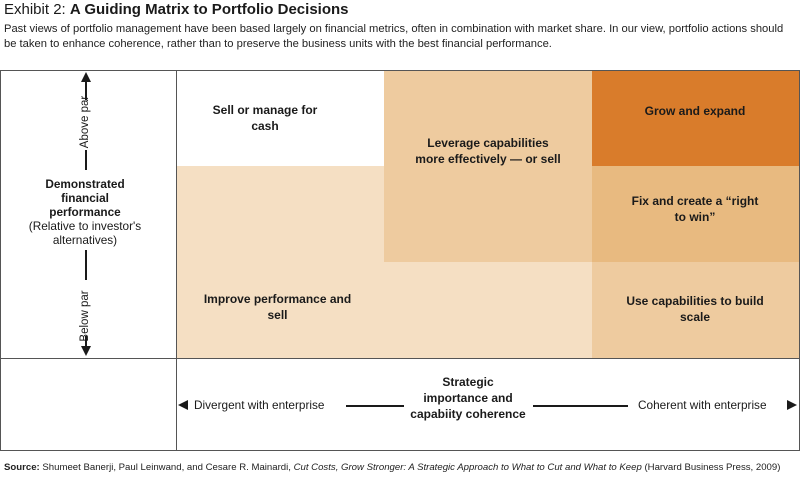 This screenshot has width=800, height=480. What do you see at coordinates (265, 118) in the screenshot?
I see `label-sell-manage: Sell or manage for cash` at bounding box center [265, 118].